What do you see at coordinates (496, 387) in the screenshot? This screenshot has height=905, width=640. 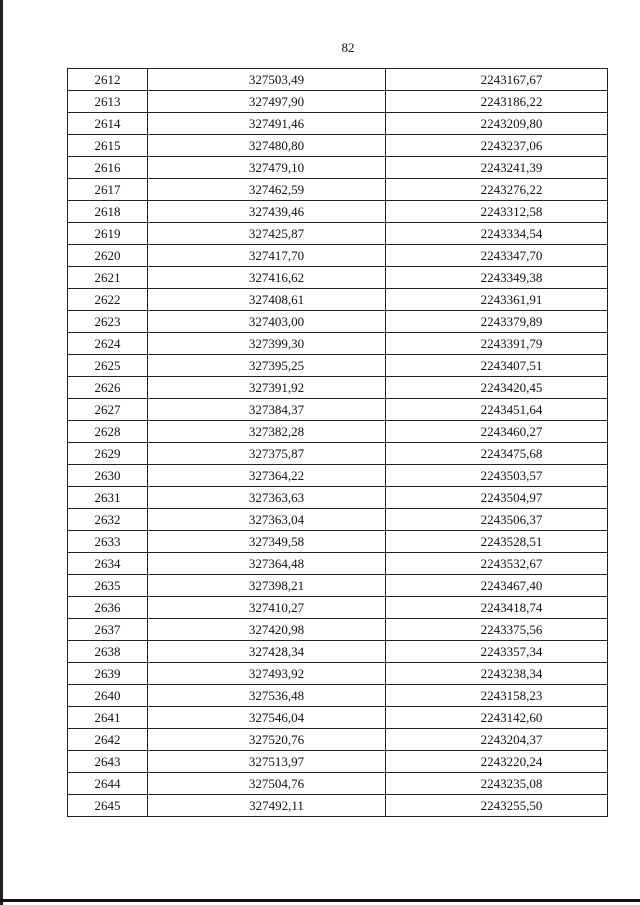 I see `y-coordinate-cell: 2243420,45` at bounding box center [496, 387].